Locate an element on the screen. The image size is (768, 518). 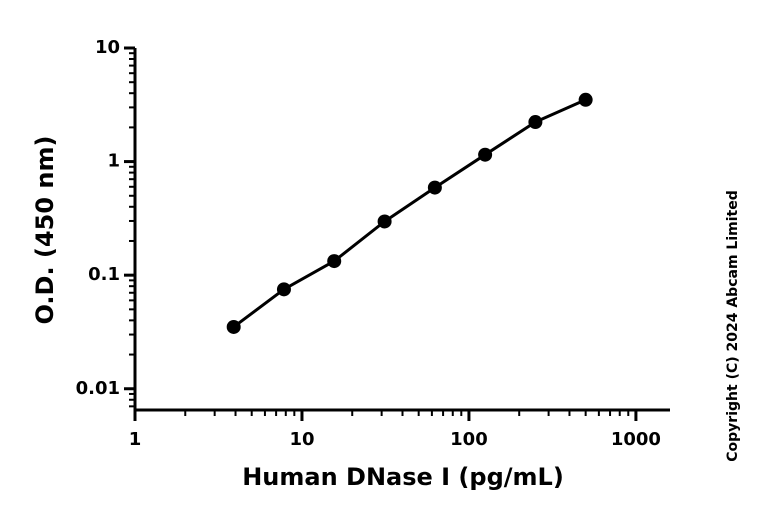
y-tick-label: 0.1 is located at coordinates (104, 274).